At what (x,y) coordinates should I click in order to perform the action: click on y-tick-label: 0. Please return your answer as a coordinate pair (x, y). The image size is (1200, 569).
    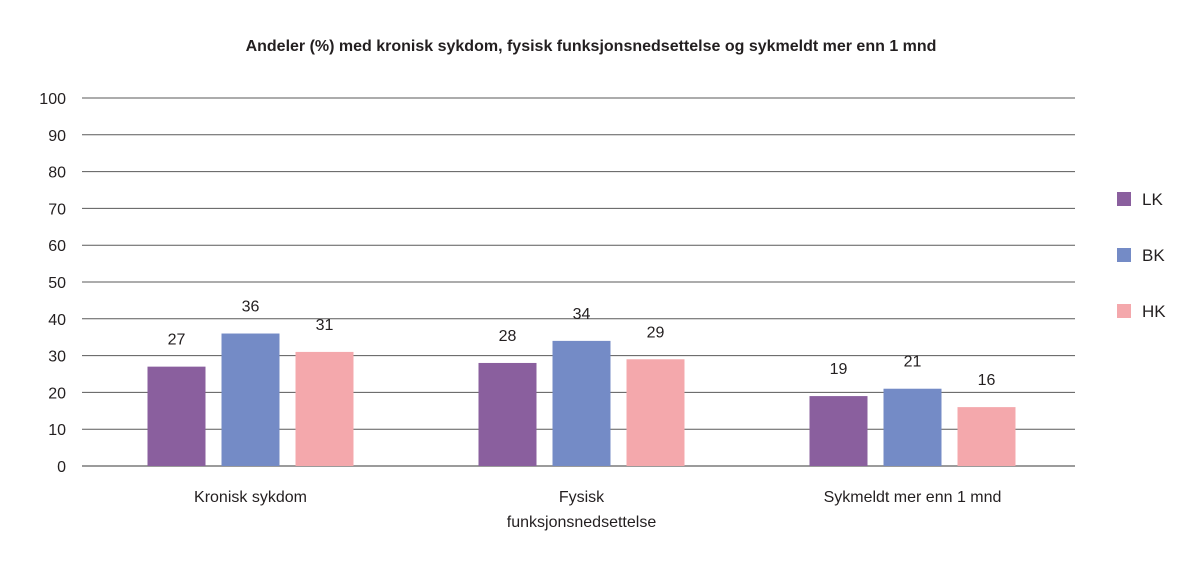
    Looking at the image, I should click on (61, 467).